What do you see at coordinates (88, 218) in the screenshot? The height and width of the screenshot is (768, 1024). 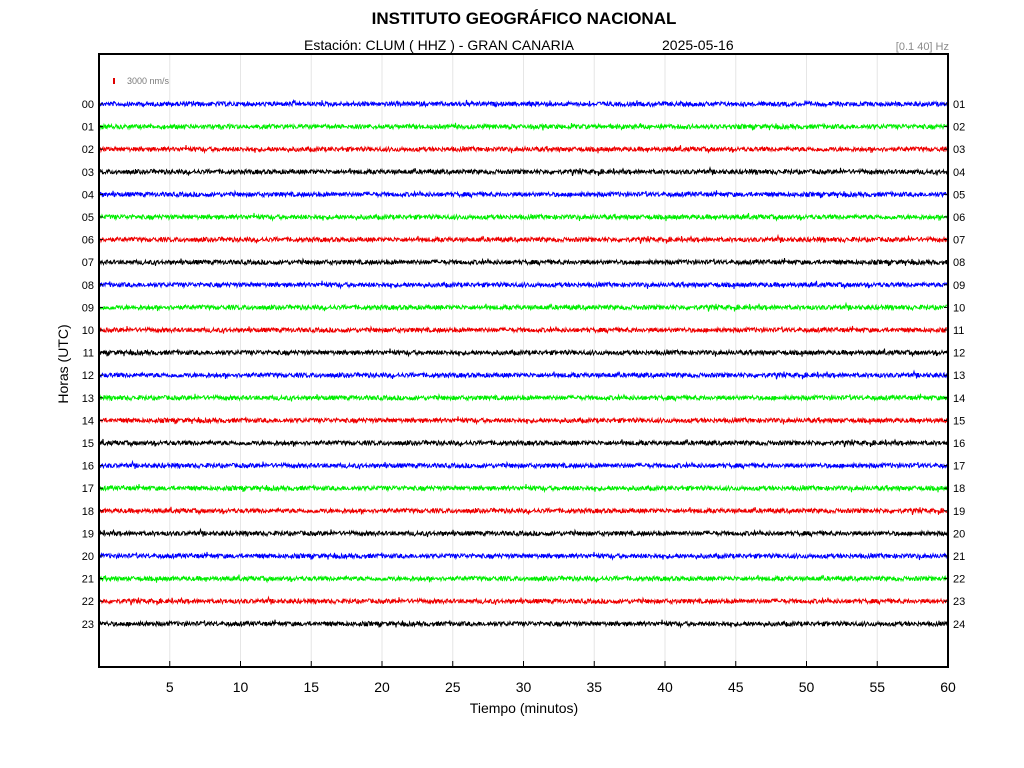 I see `hour-label-left: 05` at bounding box center [88, 218].